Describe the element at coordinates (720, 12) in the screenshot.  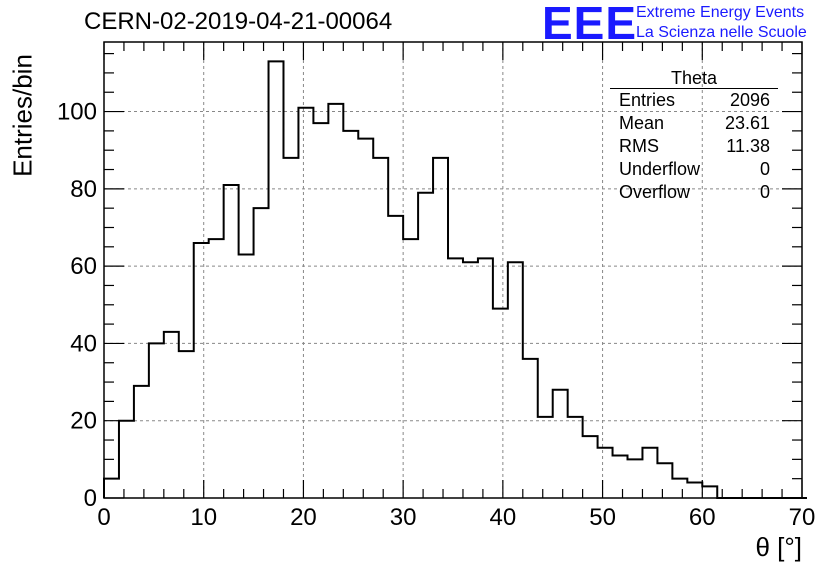
I see `logo-caption-line1: Extreme Energy Events` at that location.